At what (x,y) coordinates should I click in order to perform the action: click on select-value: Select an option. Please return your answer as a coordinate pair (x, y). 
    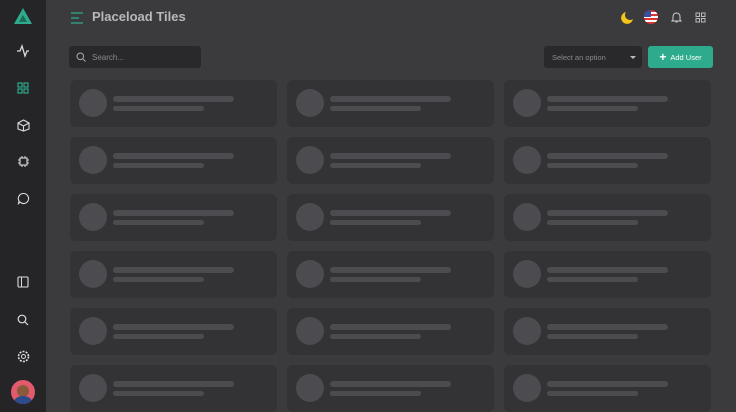
    Looking at the image, I should click on (579, 57).